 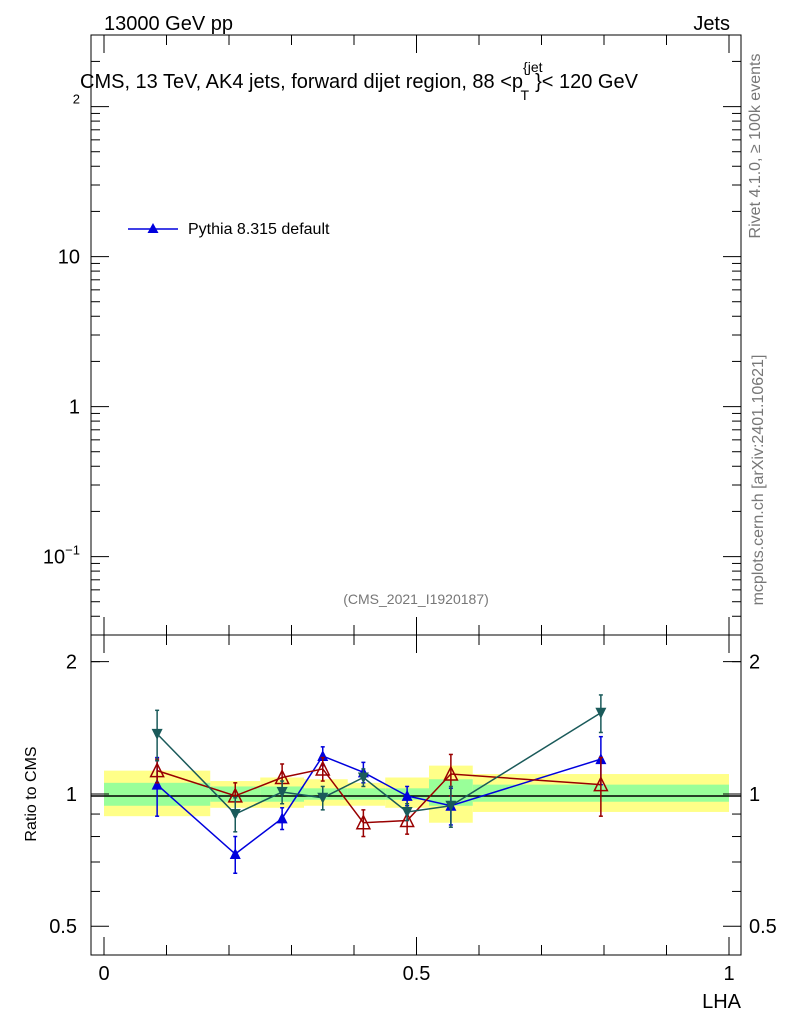 I want to click on ratio-series, so click(x=379, y=784).